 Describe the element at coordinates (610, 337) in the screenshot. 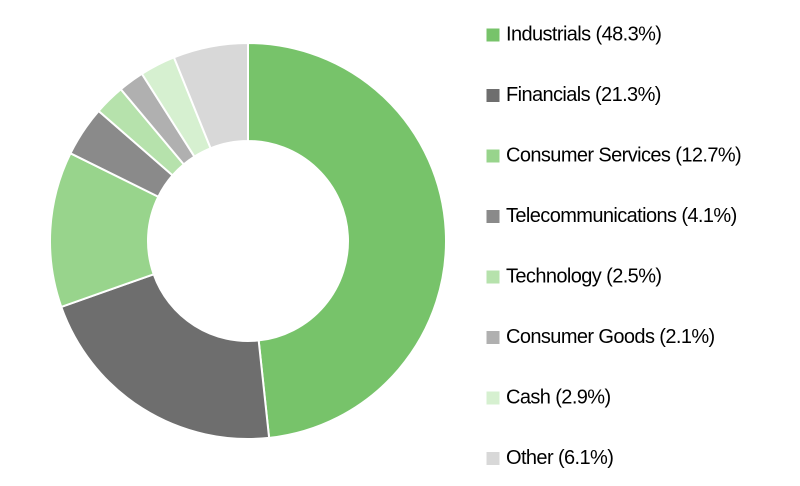

I see `legend-label: Consumer Goods (2.1%)` at that location.